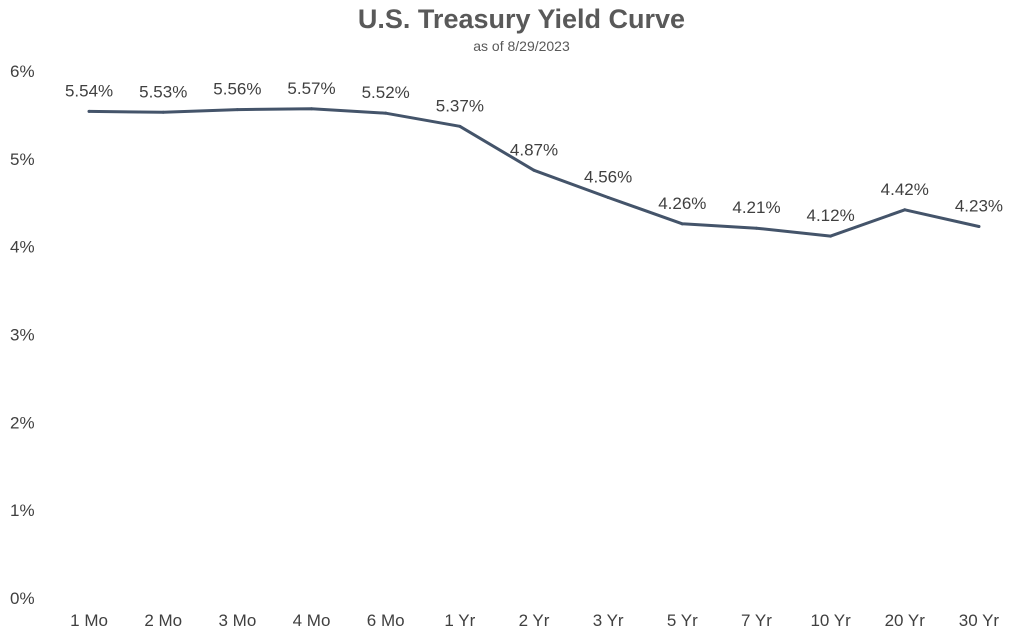  Describe the element at coordinates (22, 598) in the screenshot. I see `y-tick-label: 0%` at that location.